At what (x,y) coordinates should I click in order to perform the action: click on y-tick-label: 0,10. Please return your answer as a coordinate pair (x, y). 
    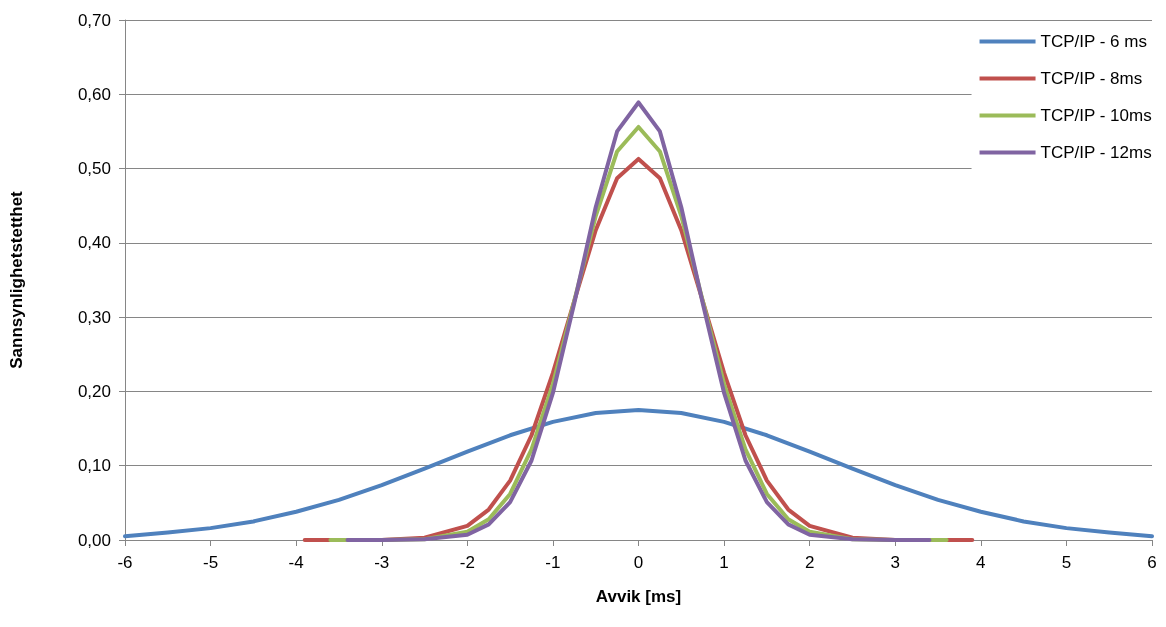
    Looking at the image, I should click on (94, 466).